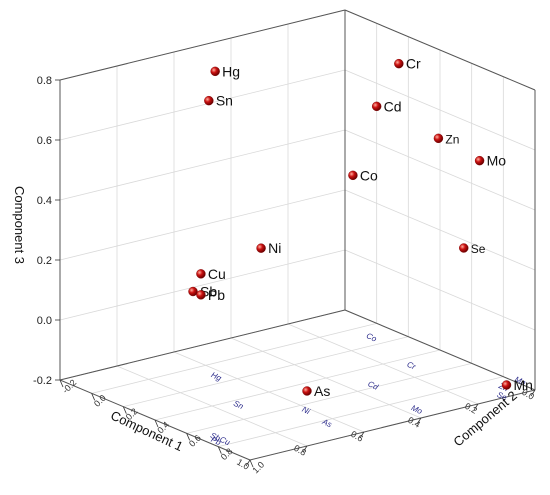 The image size is (550, 495). What do you see at coordinates (44, 81) in the screenshot?
I see `z-tick-label: 0.8` at bounding box center [44, 81].